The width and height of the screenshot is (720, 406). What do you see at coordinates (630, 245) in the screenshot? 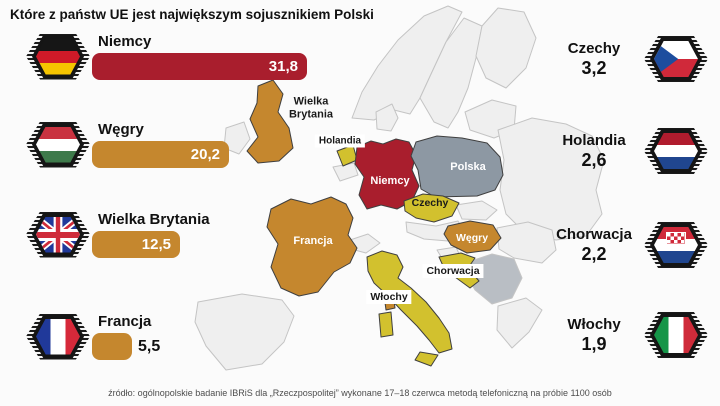
I see `ally-row-chorwacja: Chorwacja 2,2` at bounding box center [630, 245].